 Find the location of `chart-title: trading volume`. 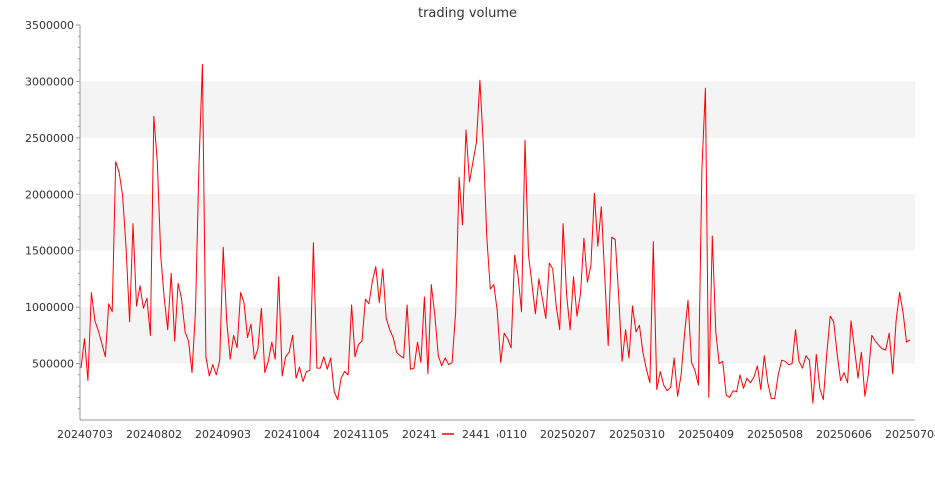

chart-title: trading volume is located at coordinates (467, 13).